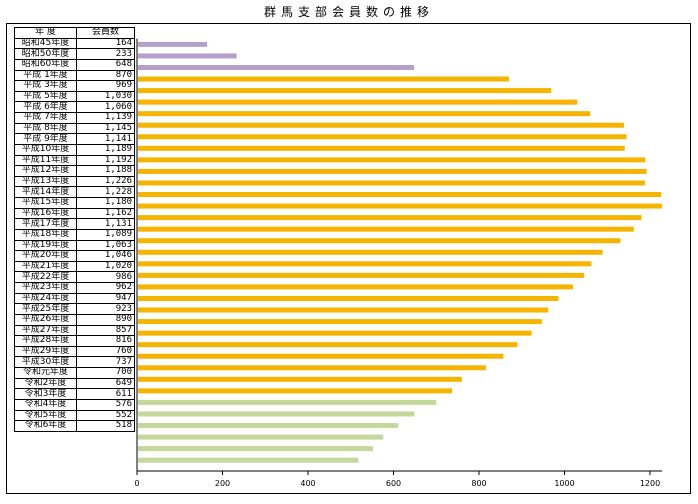 This screenshot has width=698, height=504. I want to click on x-tick-label: 400, so click(307, 483).